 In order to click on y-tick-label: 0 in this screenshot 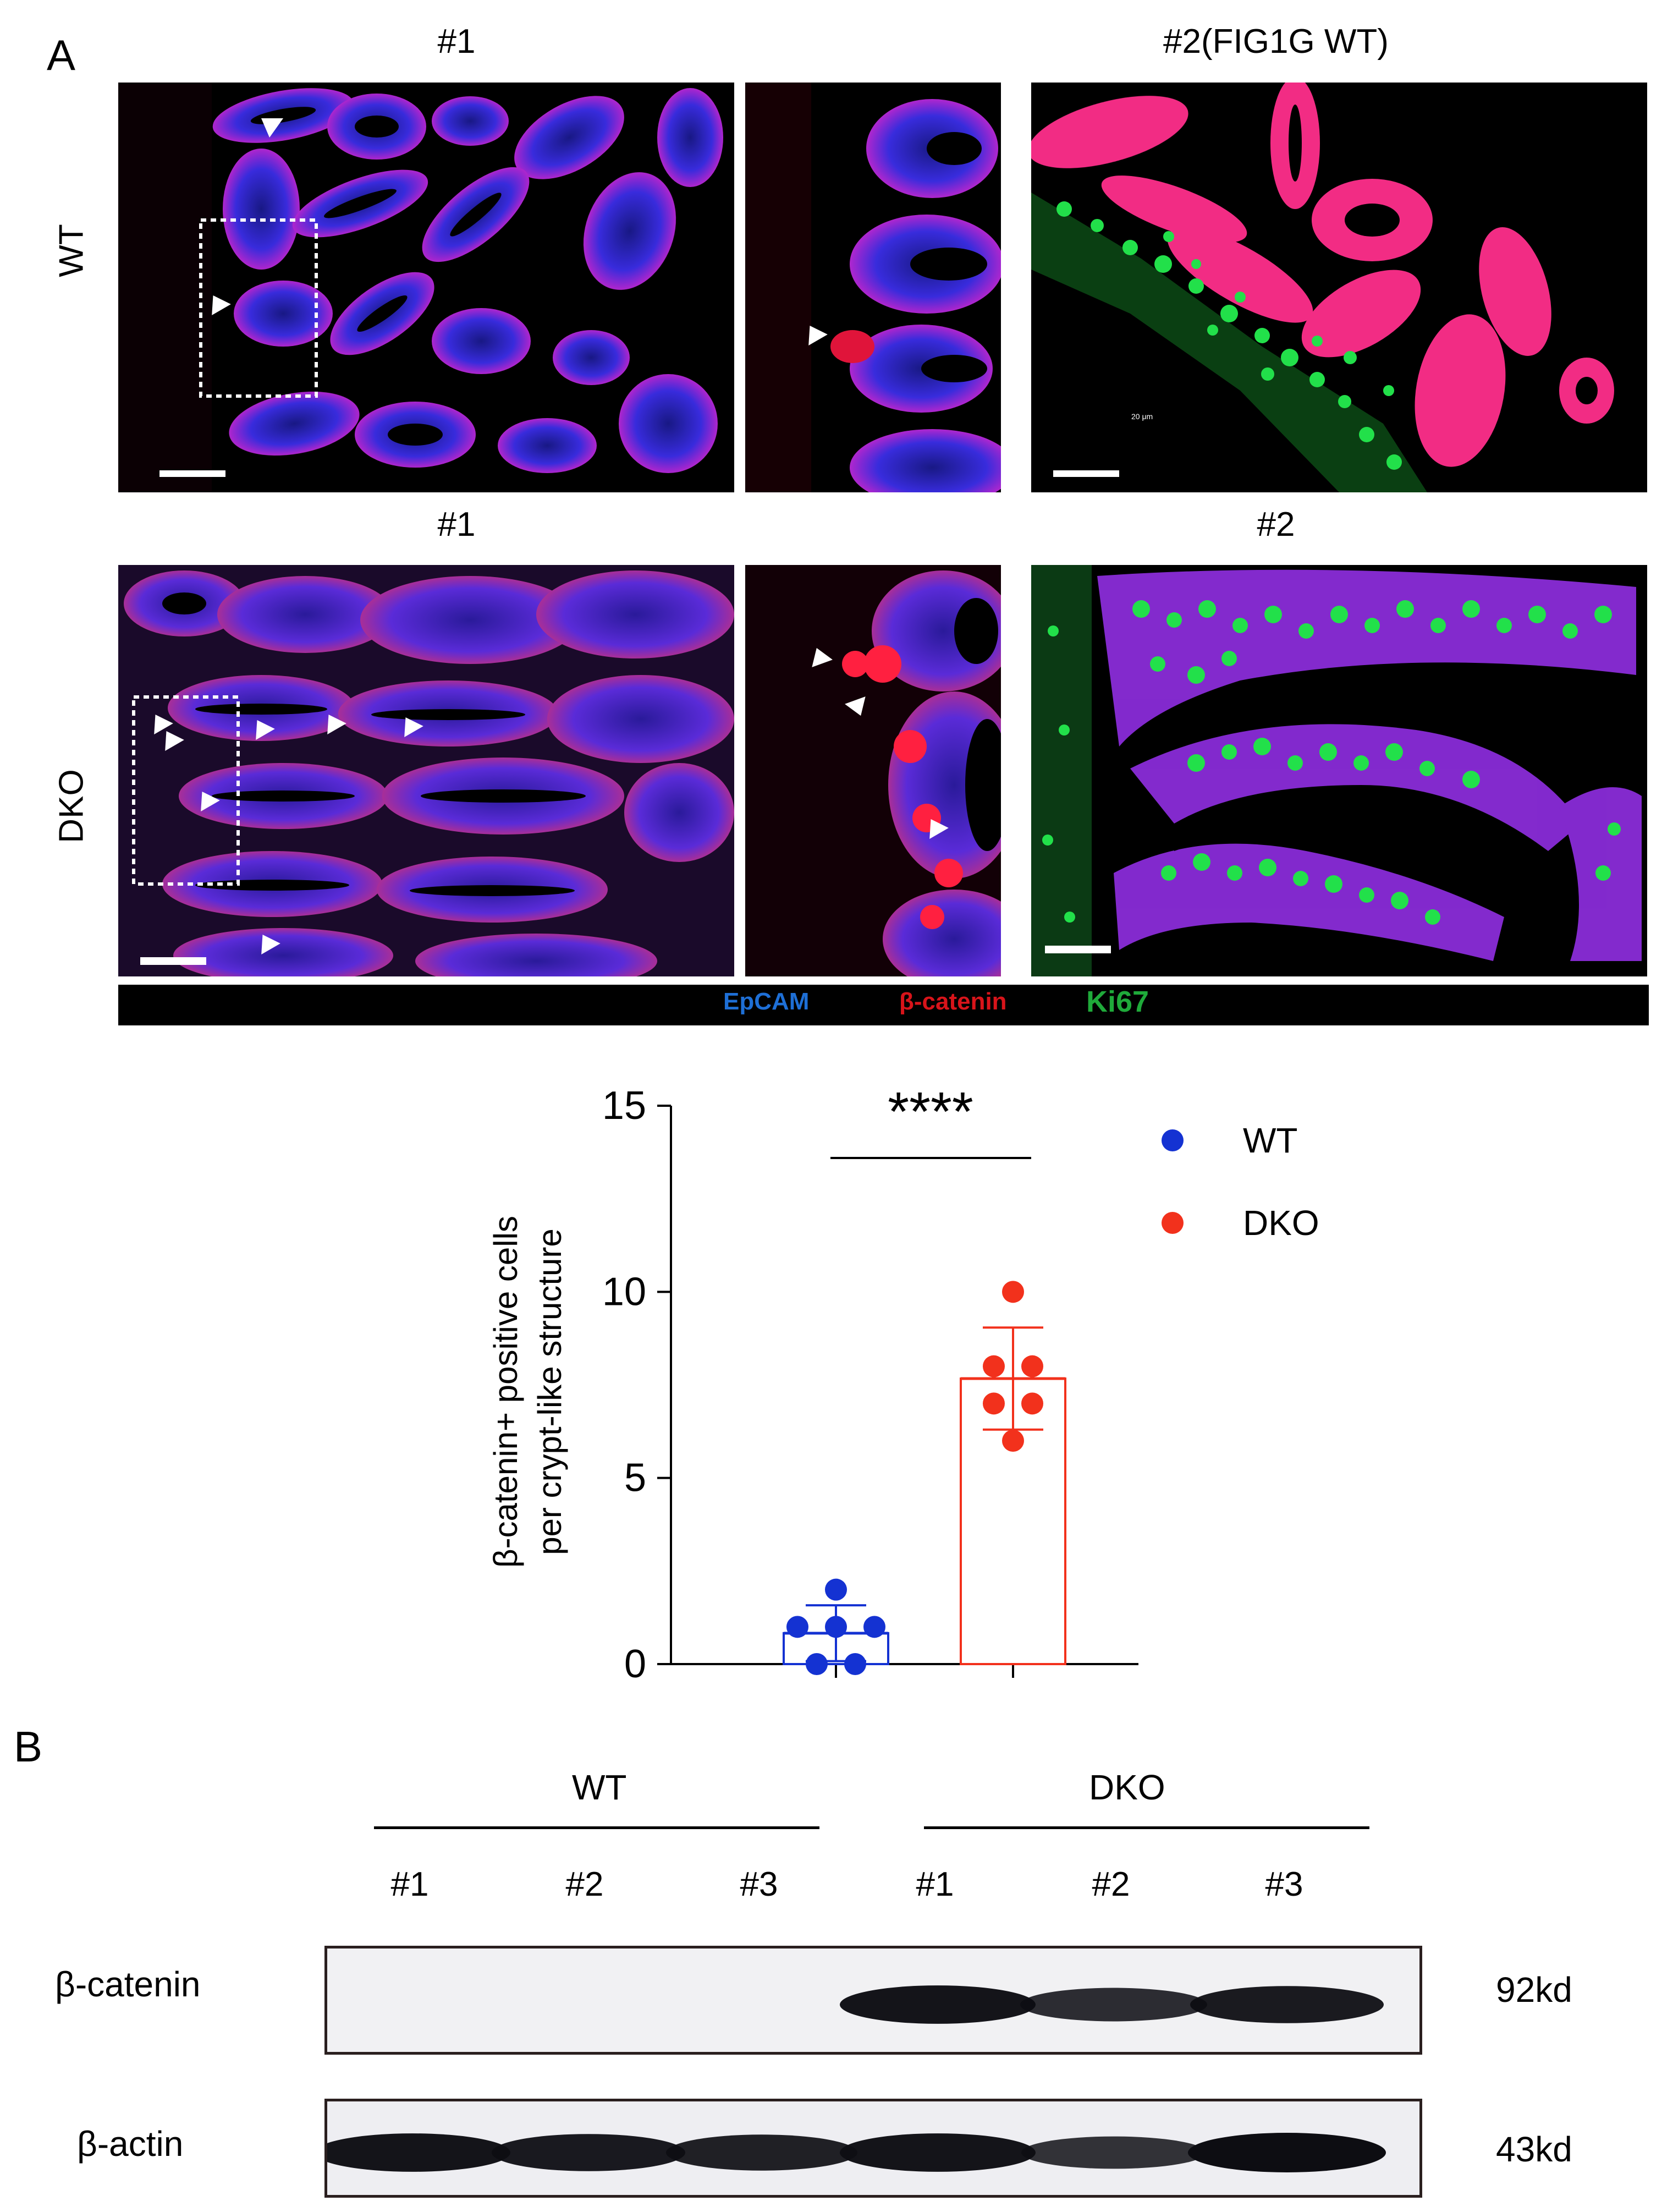, I will do `click(635, 1664)`.